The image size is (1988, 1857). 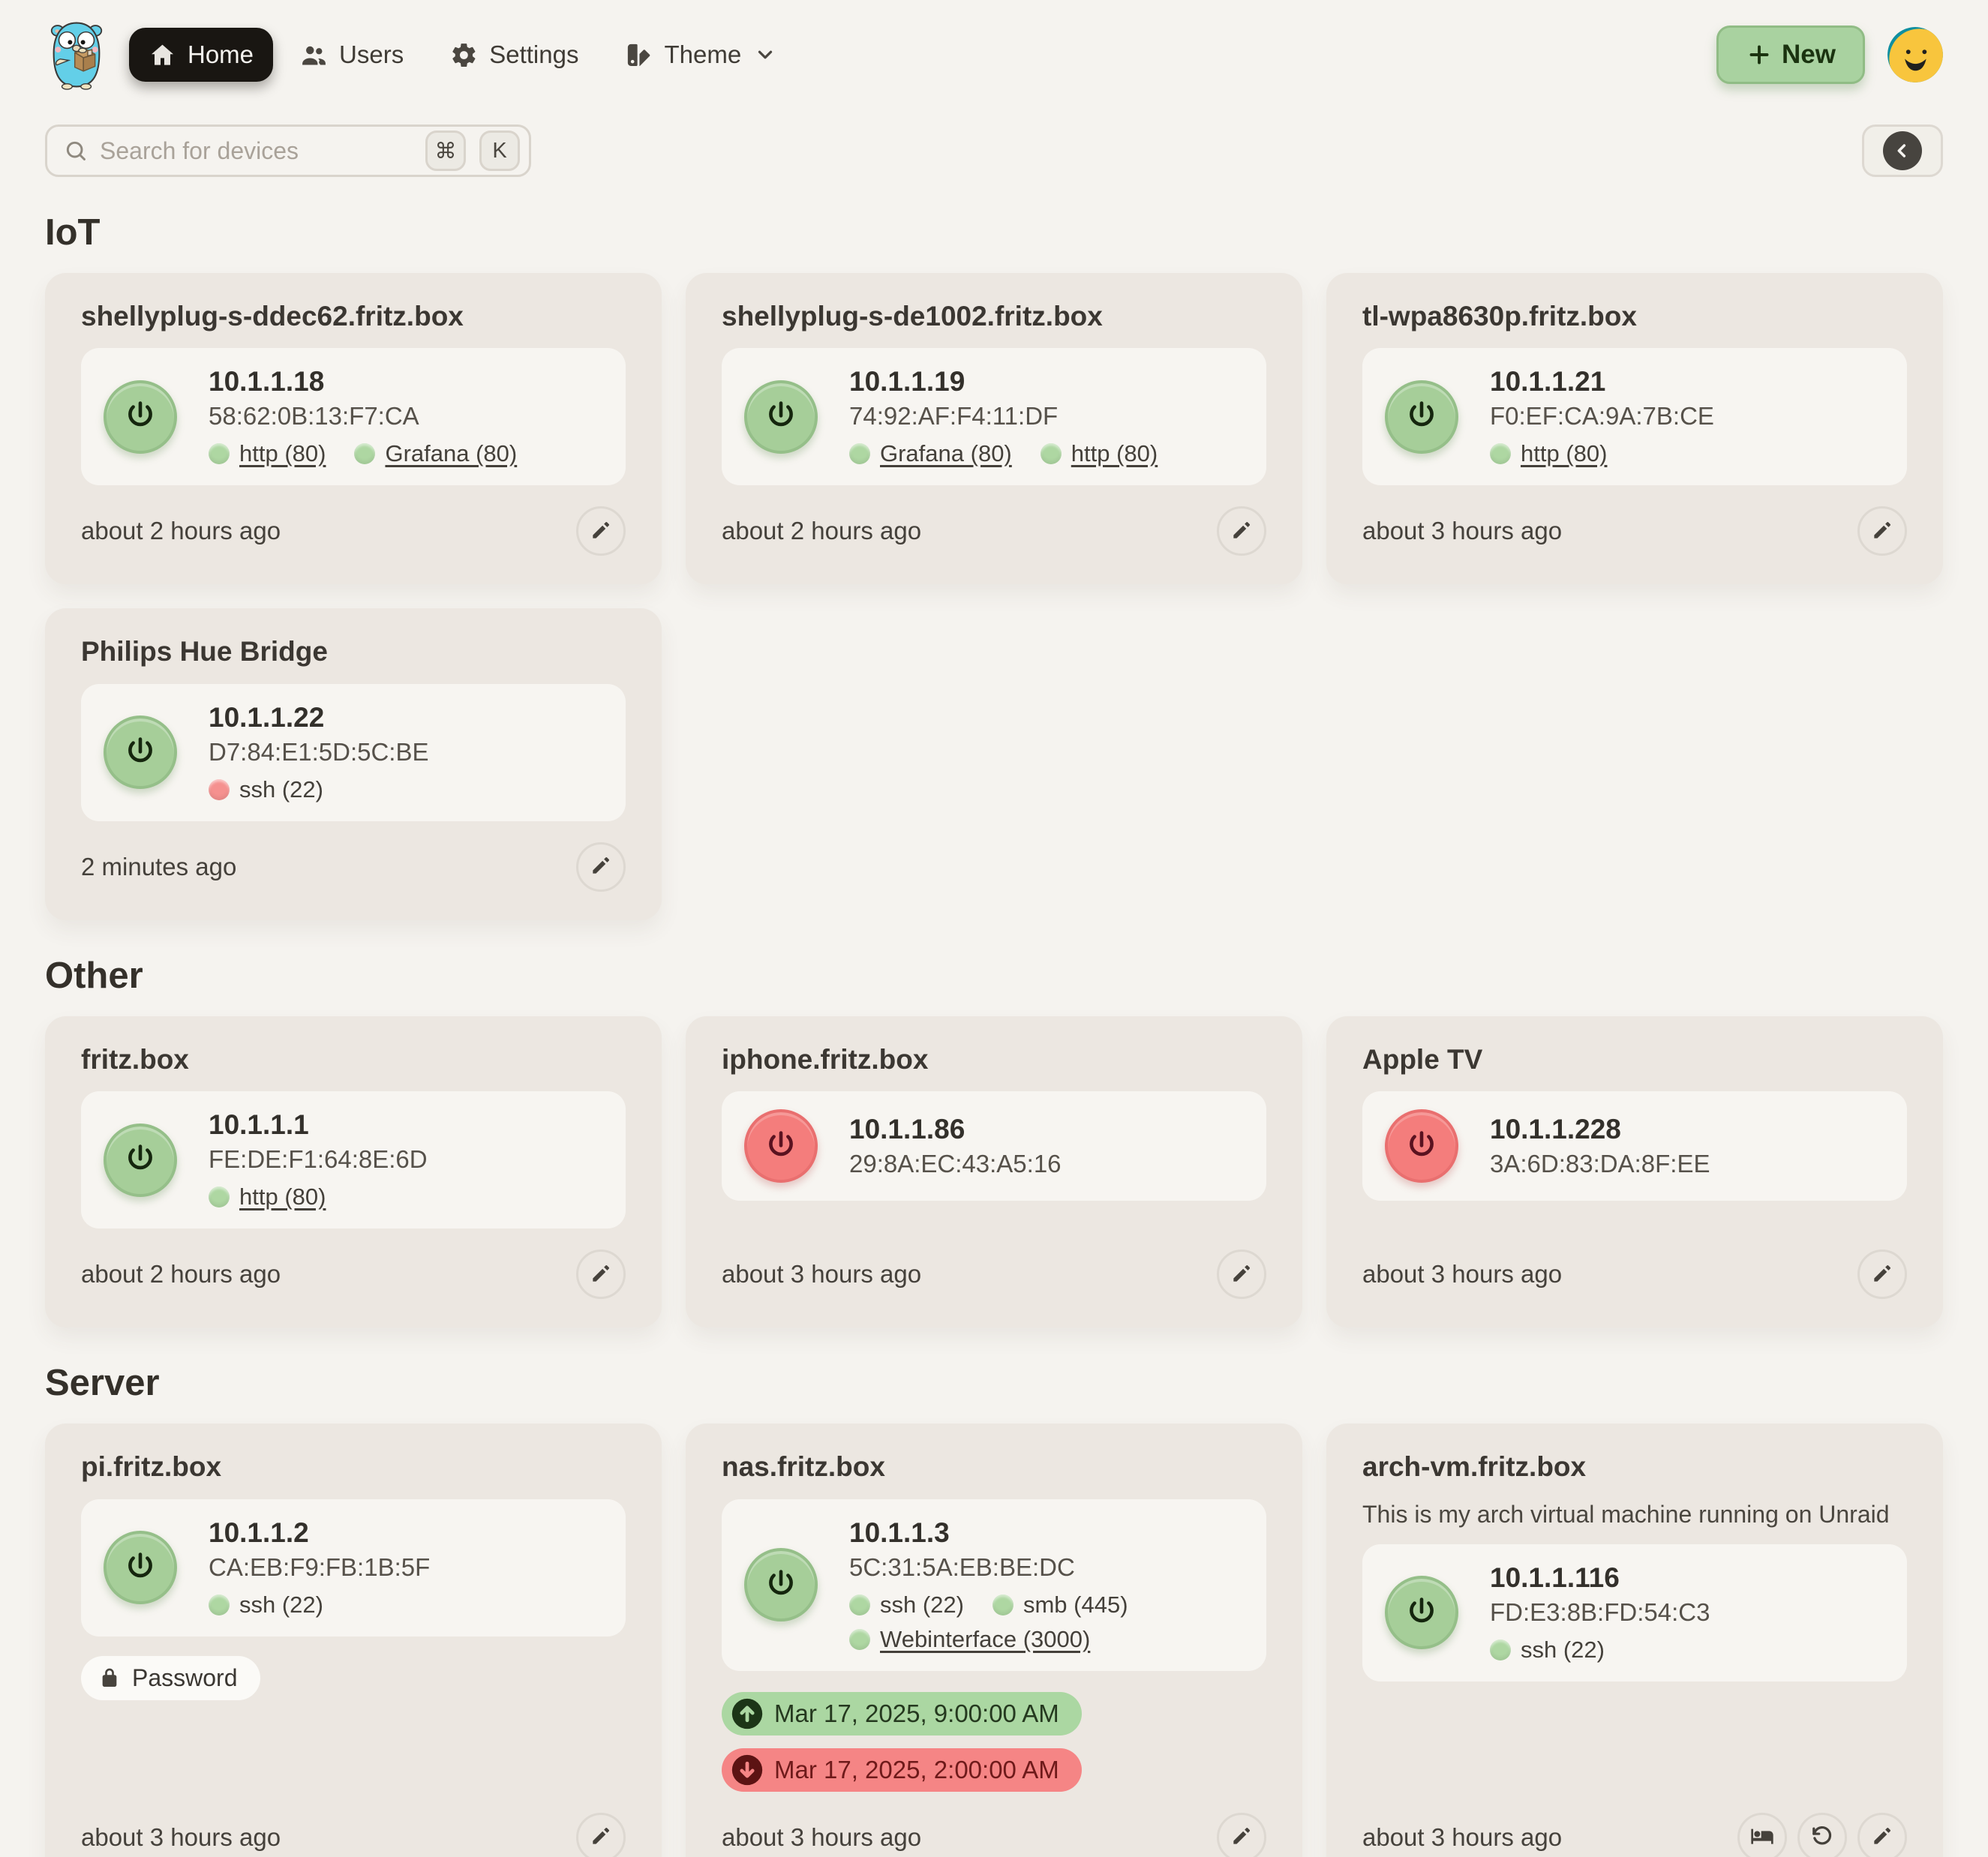 I want to click on nav-item-label: Settings, so click(x=534, y=54).